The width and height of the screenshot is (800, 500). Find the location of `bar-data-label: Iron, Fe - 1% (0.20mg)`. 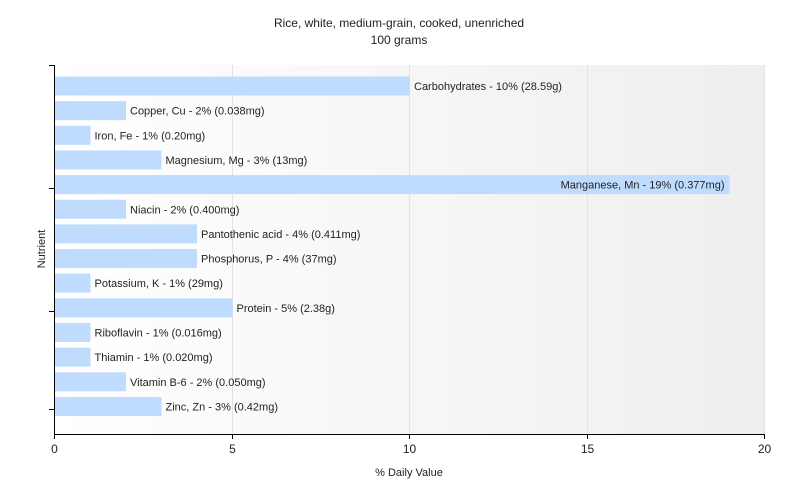

bar-data-label: Iron, Fe - 1% (0.20mg) is located at coordinates (150, 136).